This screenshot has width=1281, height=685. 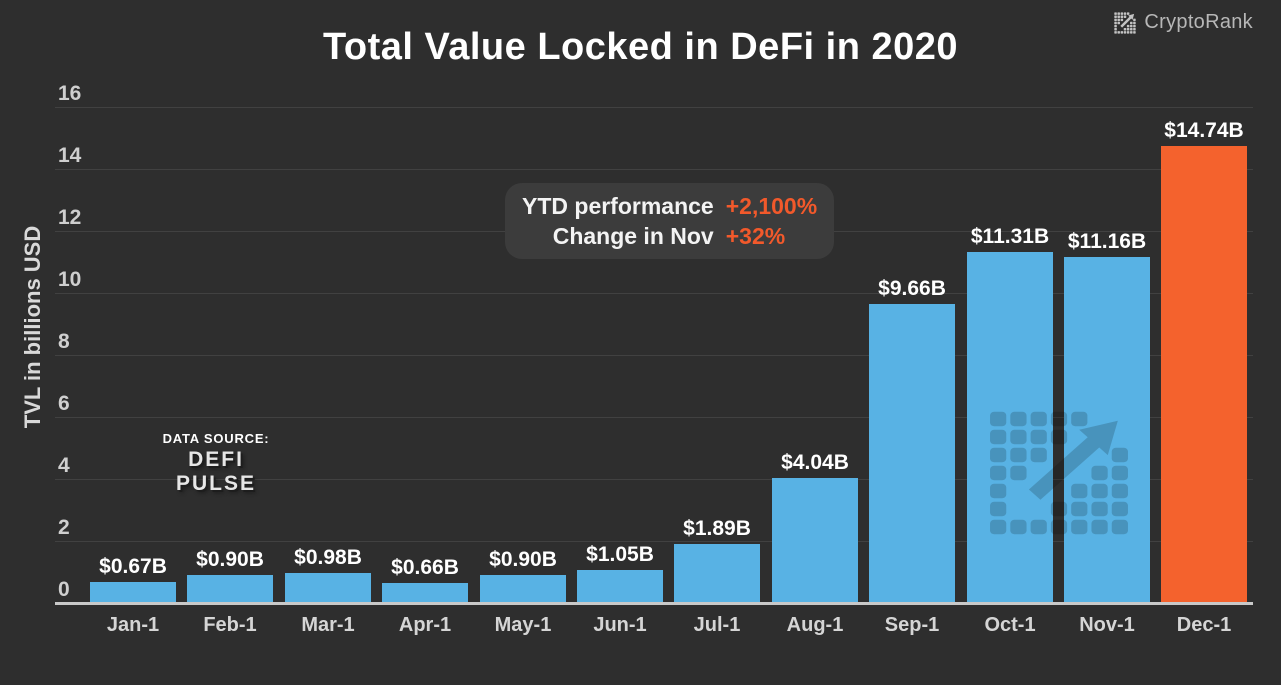 What do you see at coordinates (815, 462) in the screenshot?
I see `bar-value-label: $4.04B` at bounding box center [815, 462].